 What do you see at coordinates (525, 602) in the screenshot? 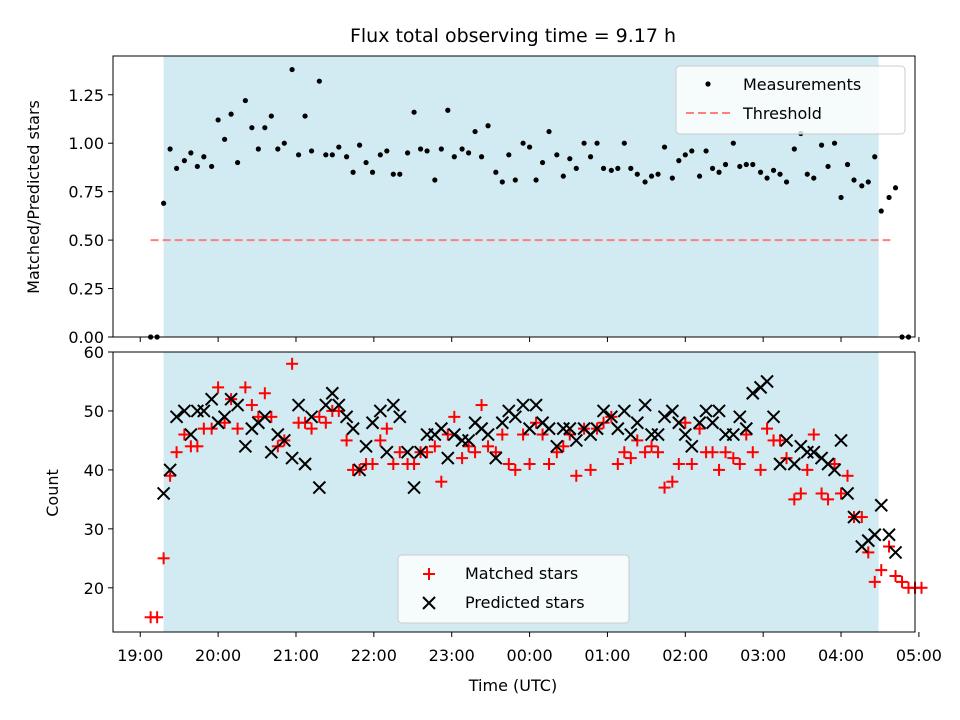
I see `legend-label-predicted: Predicted stars` at bounding box center [525, 602].